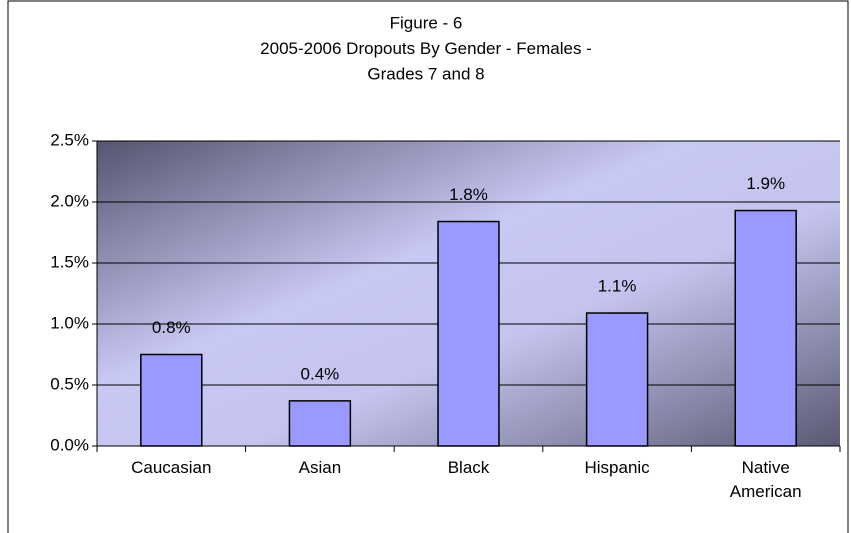 The image size is (851, 533). I want to click on y-tick-label: 0.0%, so click(69, 444).